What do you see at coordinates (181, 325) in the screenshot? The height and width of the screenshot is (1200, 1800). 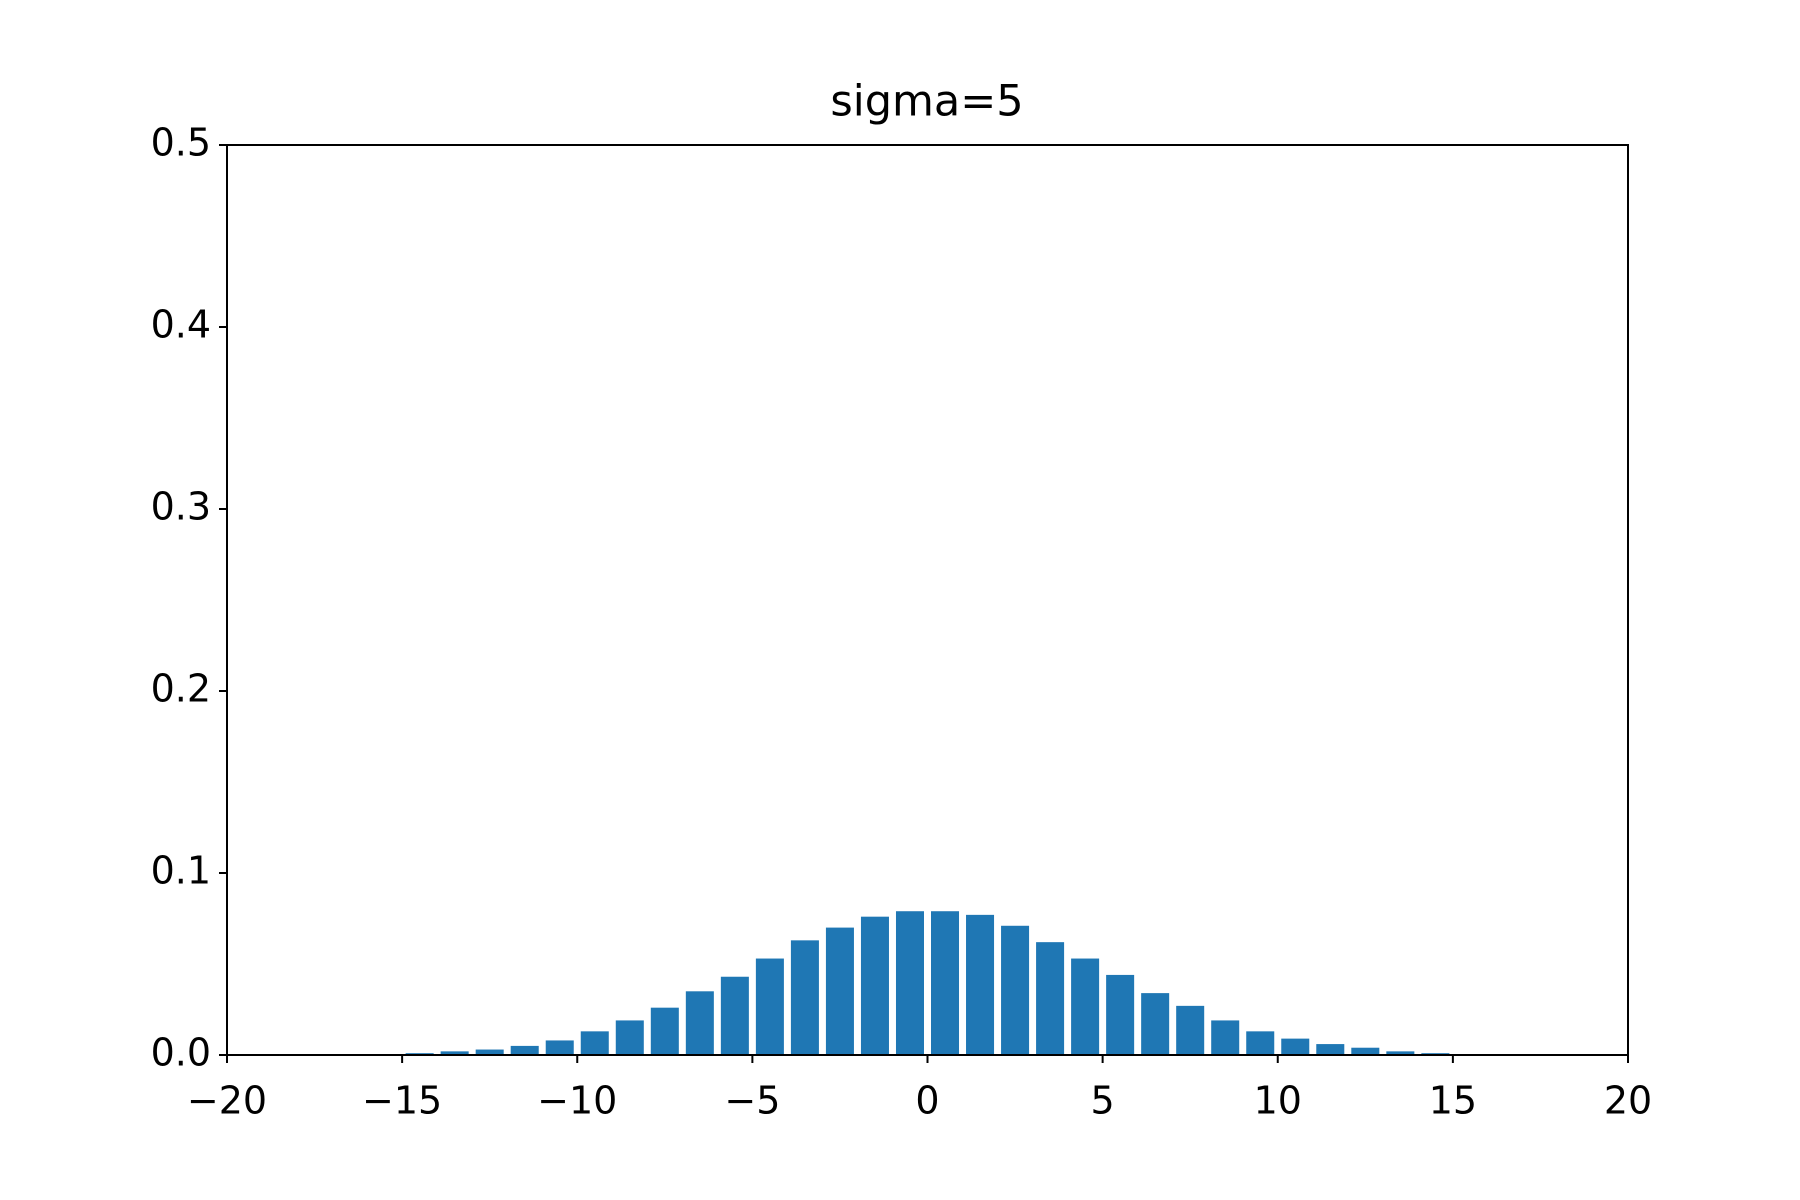 I see `y-tick-label: 0.4` at bounding box center [181, 325].